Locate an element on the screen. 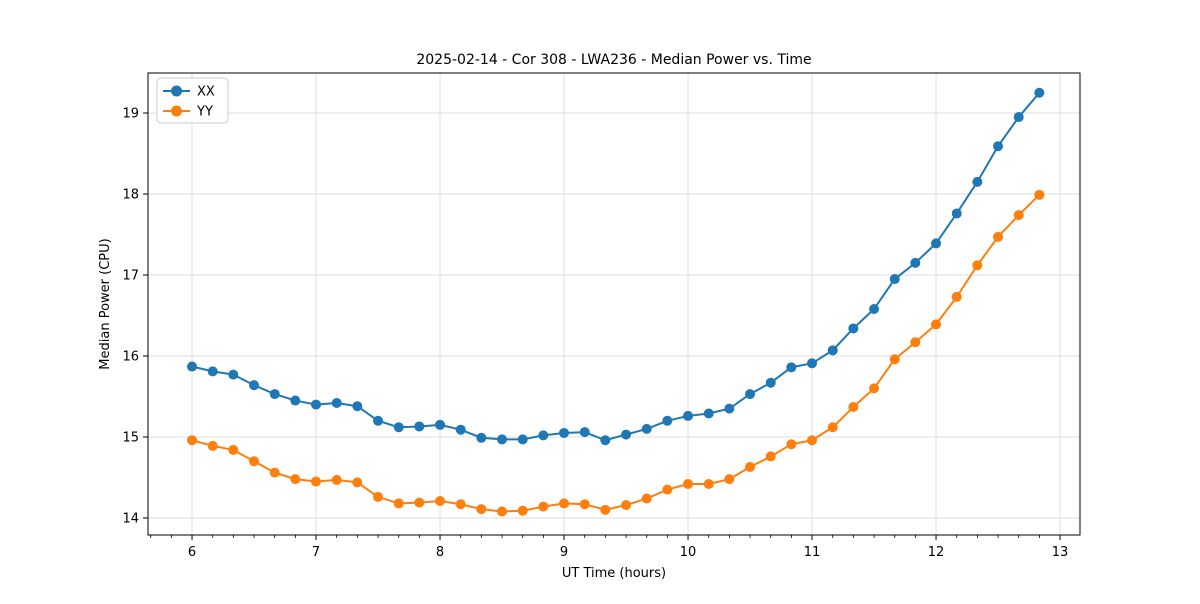 The width and height of the screenshot is (1200, 604). x-axis-label: UT Time (hours) is located at coordinates (614, 573).